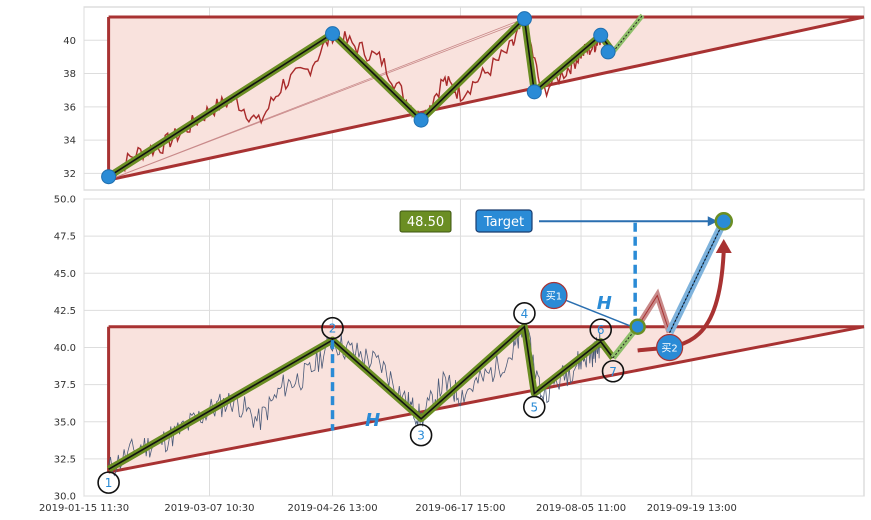 The width and height of the screenshot is (871, 520). I want to click on target-annotation: Target, so click(504, 221).